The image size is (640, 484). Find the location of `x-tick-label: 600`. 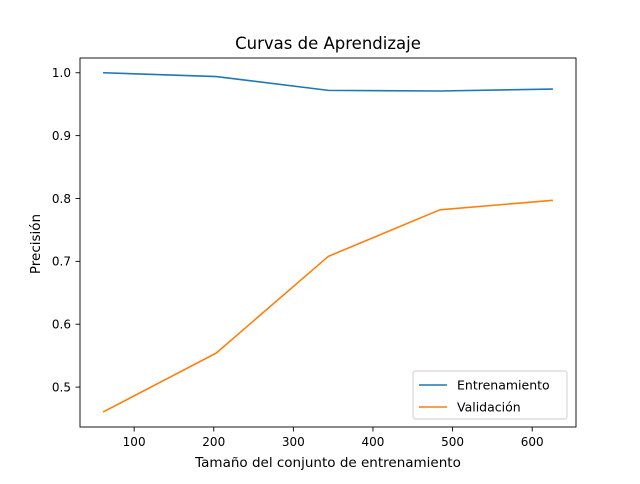

x-tick-label: 600 is located at coordinates (532, 442).